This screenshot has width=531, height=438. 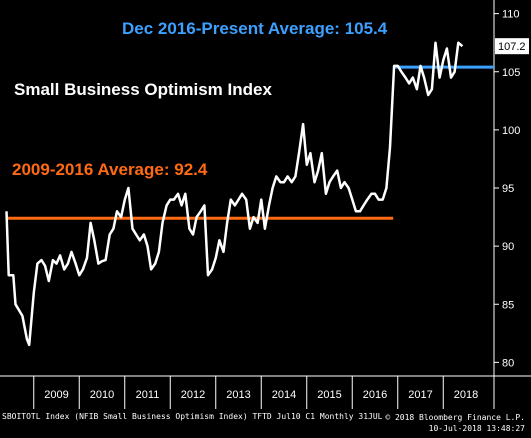 I want to click on x-tick-label: 2018, so click(x=466, y=395).